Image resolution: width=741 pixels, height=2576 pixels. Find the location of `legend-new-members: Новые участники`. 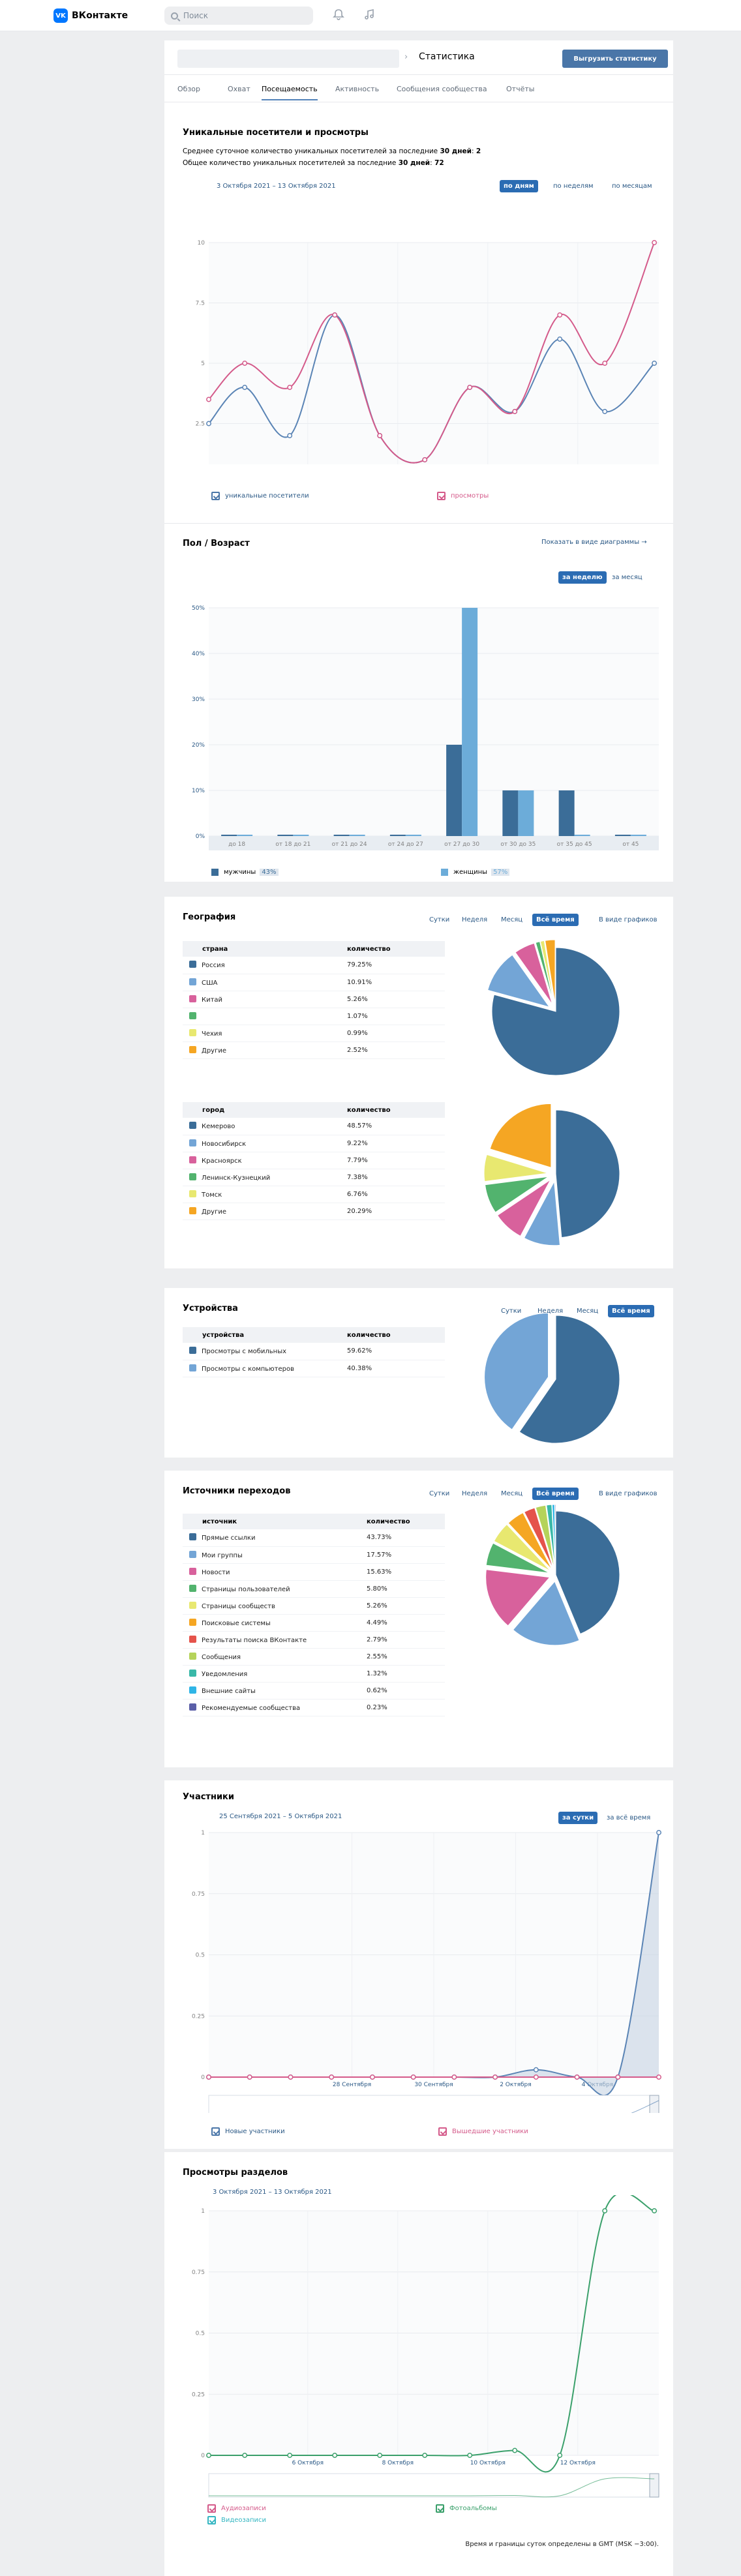

legend-new-members: Новые участники is located at coordinates (248, 2131).